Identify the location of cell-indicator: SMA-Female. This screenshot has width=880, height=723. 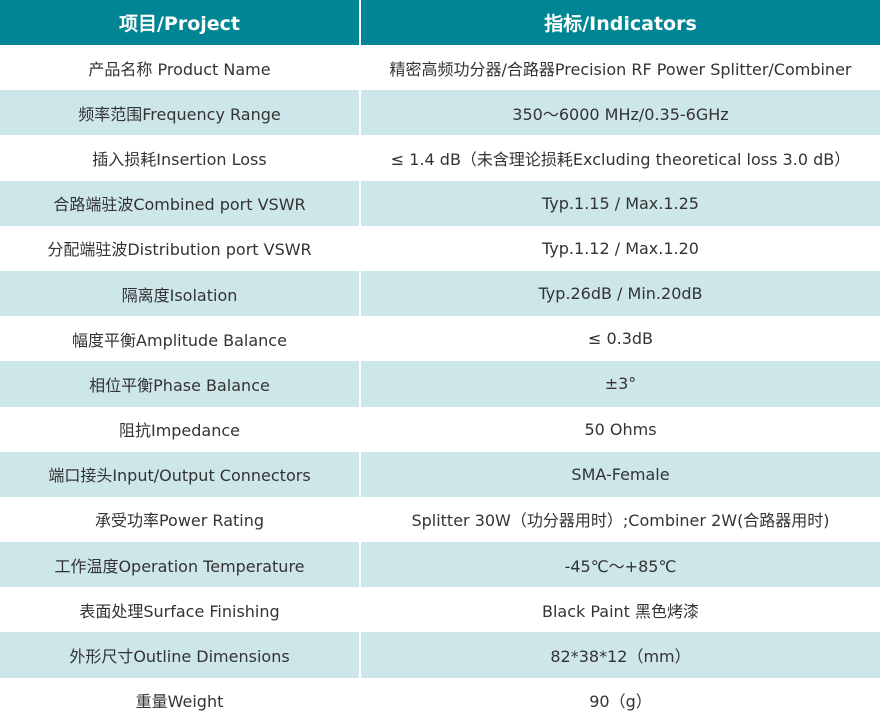
(620, 474).